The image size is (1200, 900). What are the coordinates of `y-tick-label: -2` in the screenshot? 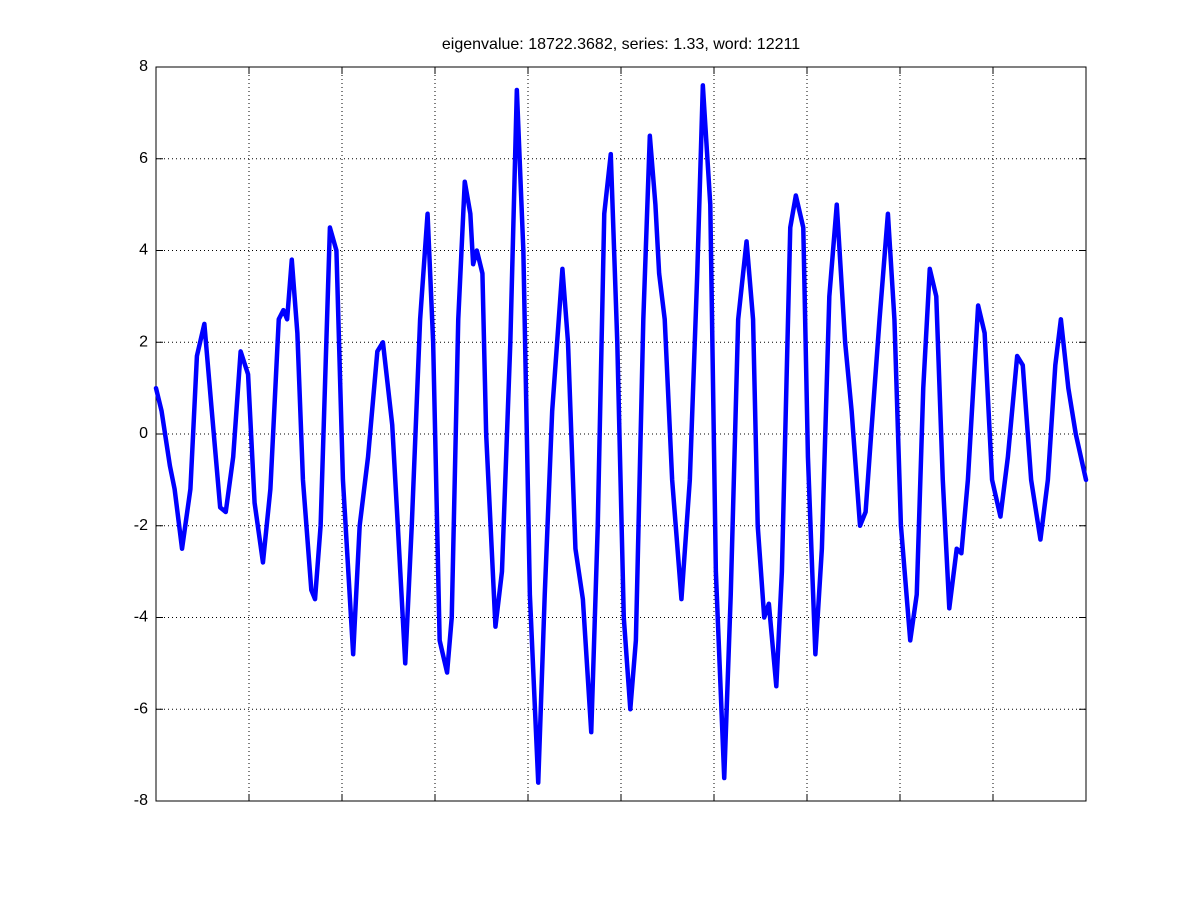 It's located at (141, 525).